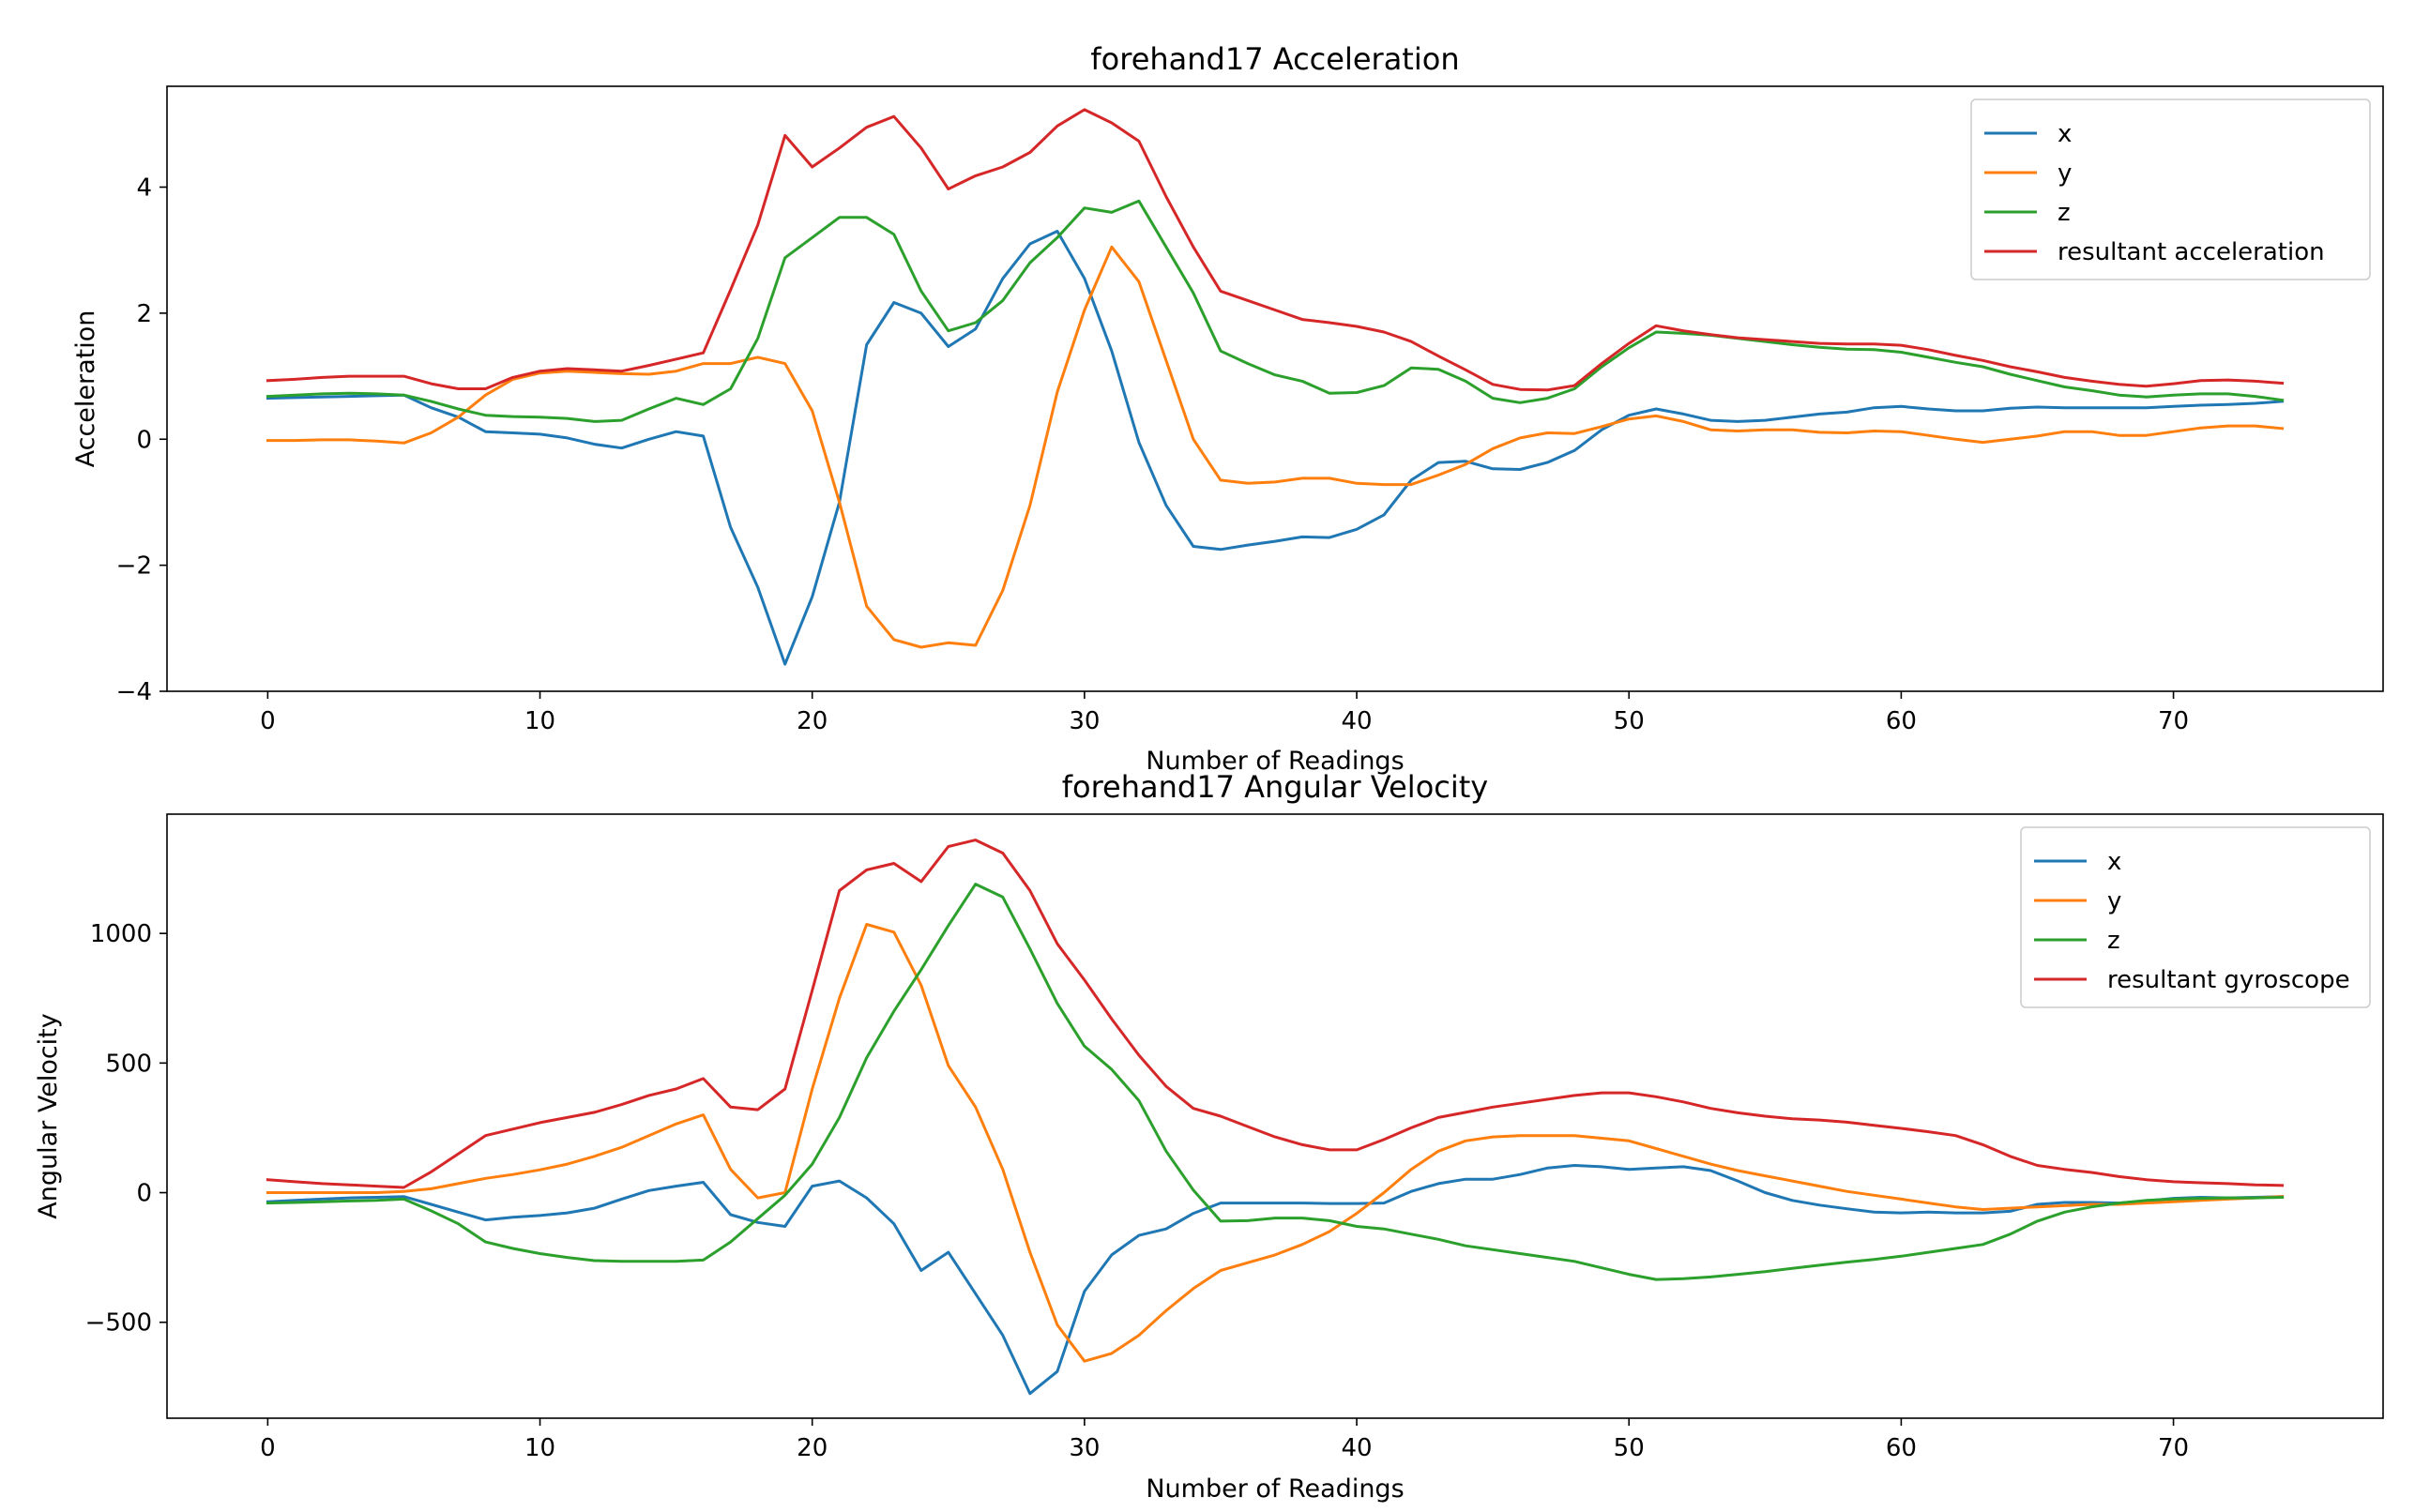  Describe the element at coordinates (134, 566) in the screenshot. I see `y-tick-label: −2` at that location.